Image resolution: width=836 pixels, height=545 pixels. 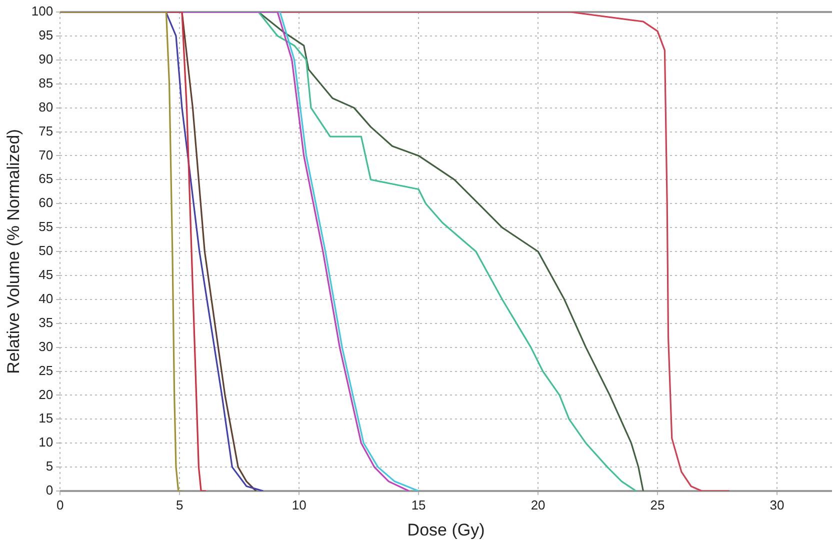 What do you see at coordinates (46, 82) in the screenshot?
I see `y-tick-label: 85` at bounding box center [46, 82].